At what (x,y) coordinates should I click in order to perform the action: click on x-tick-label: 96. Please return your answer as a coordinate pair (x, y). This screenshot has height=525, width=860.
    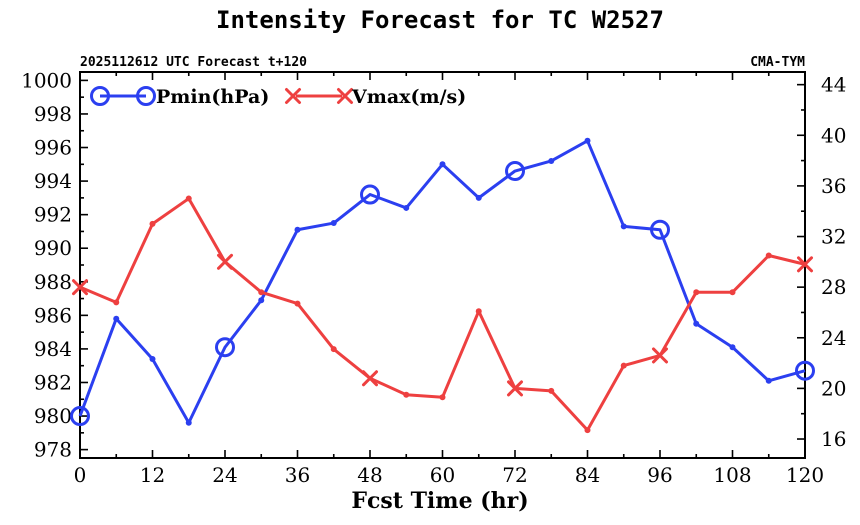
    Looking at the image, I should click on (659, 475).